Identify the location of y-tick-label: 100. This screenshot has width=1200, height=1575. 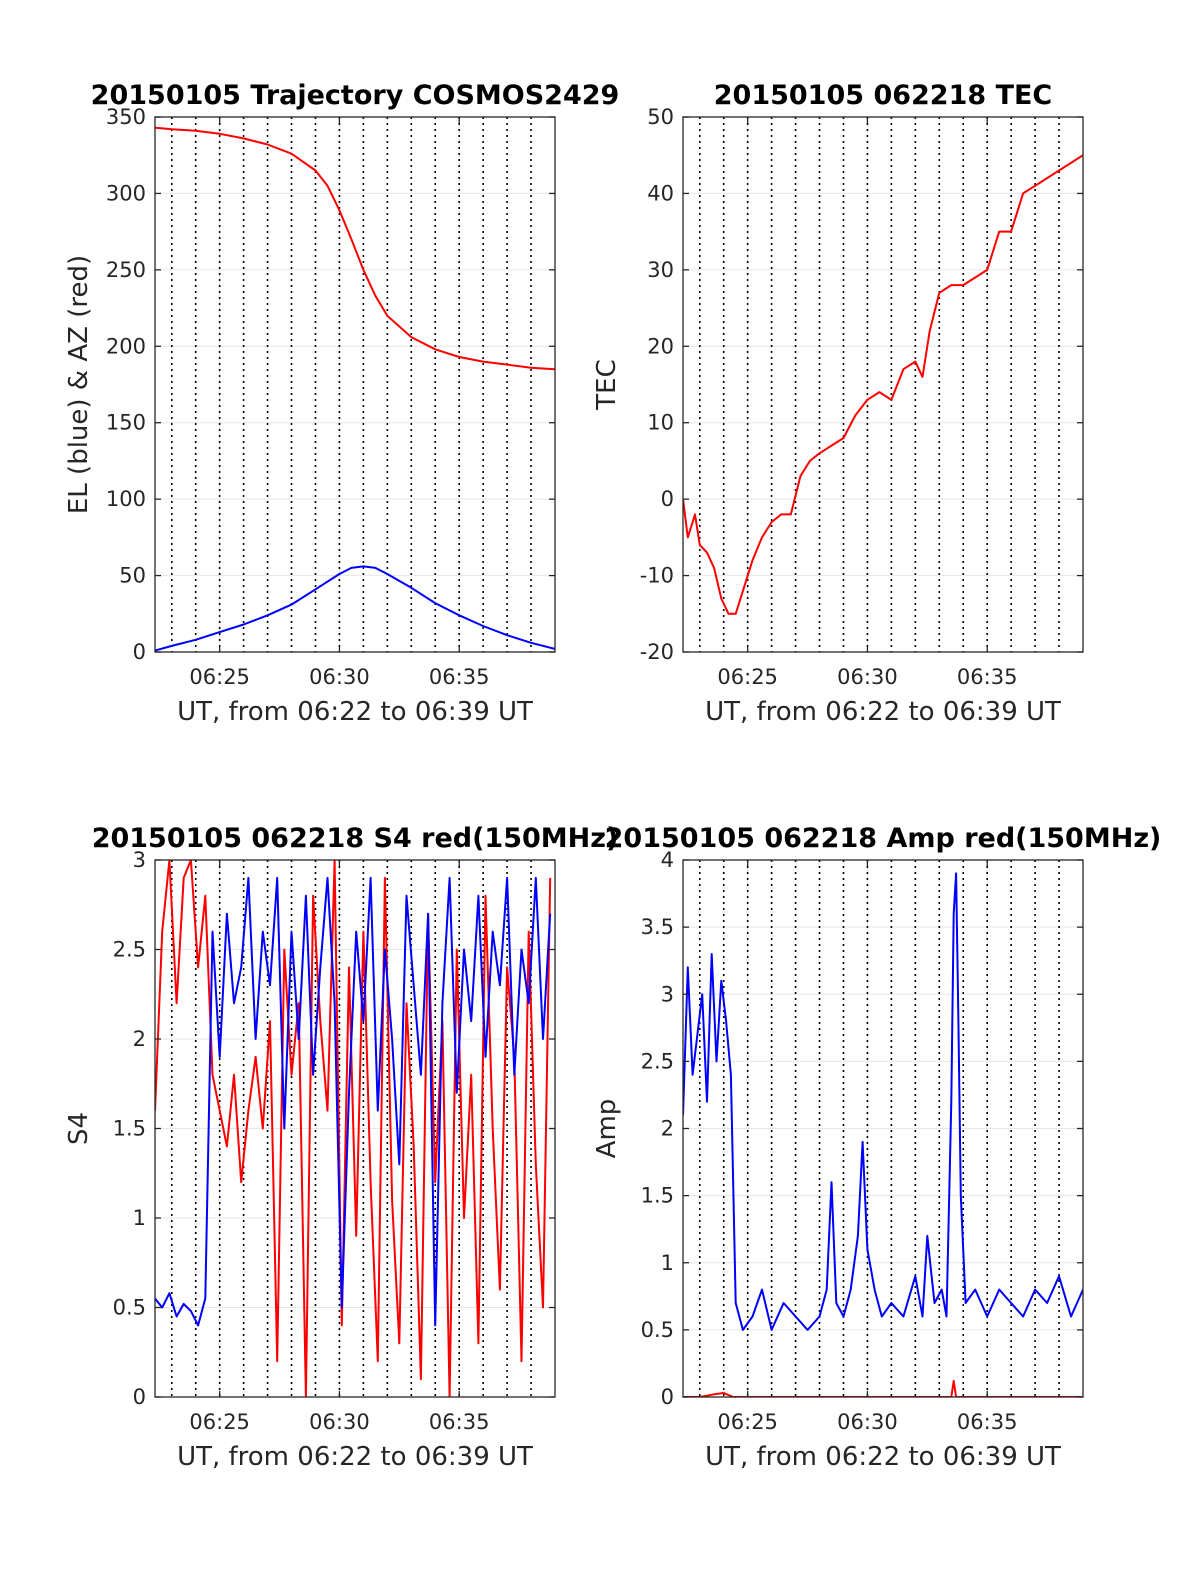
(126, 499).